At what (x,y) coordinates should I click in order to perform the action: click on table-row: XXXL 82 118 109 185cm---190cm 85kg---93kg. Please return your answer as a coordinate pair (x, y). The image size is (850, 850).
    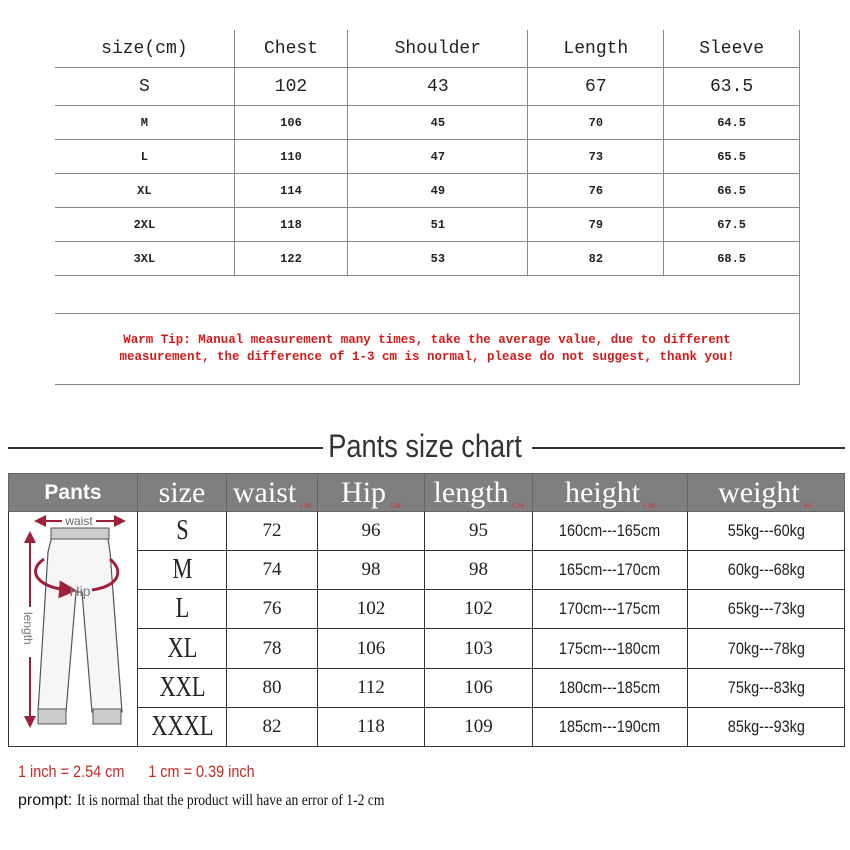
    Looking at the image, I should click on (427, 727).